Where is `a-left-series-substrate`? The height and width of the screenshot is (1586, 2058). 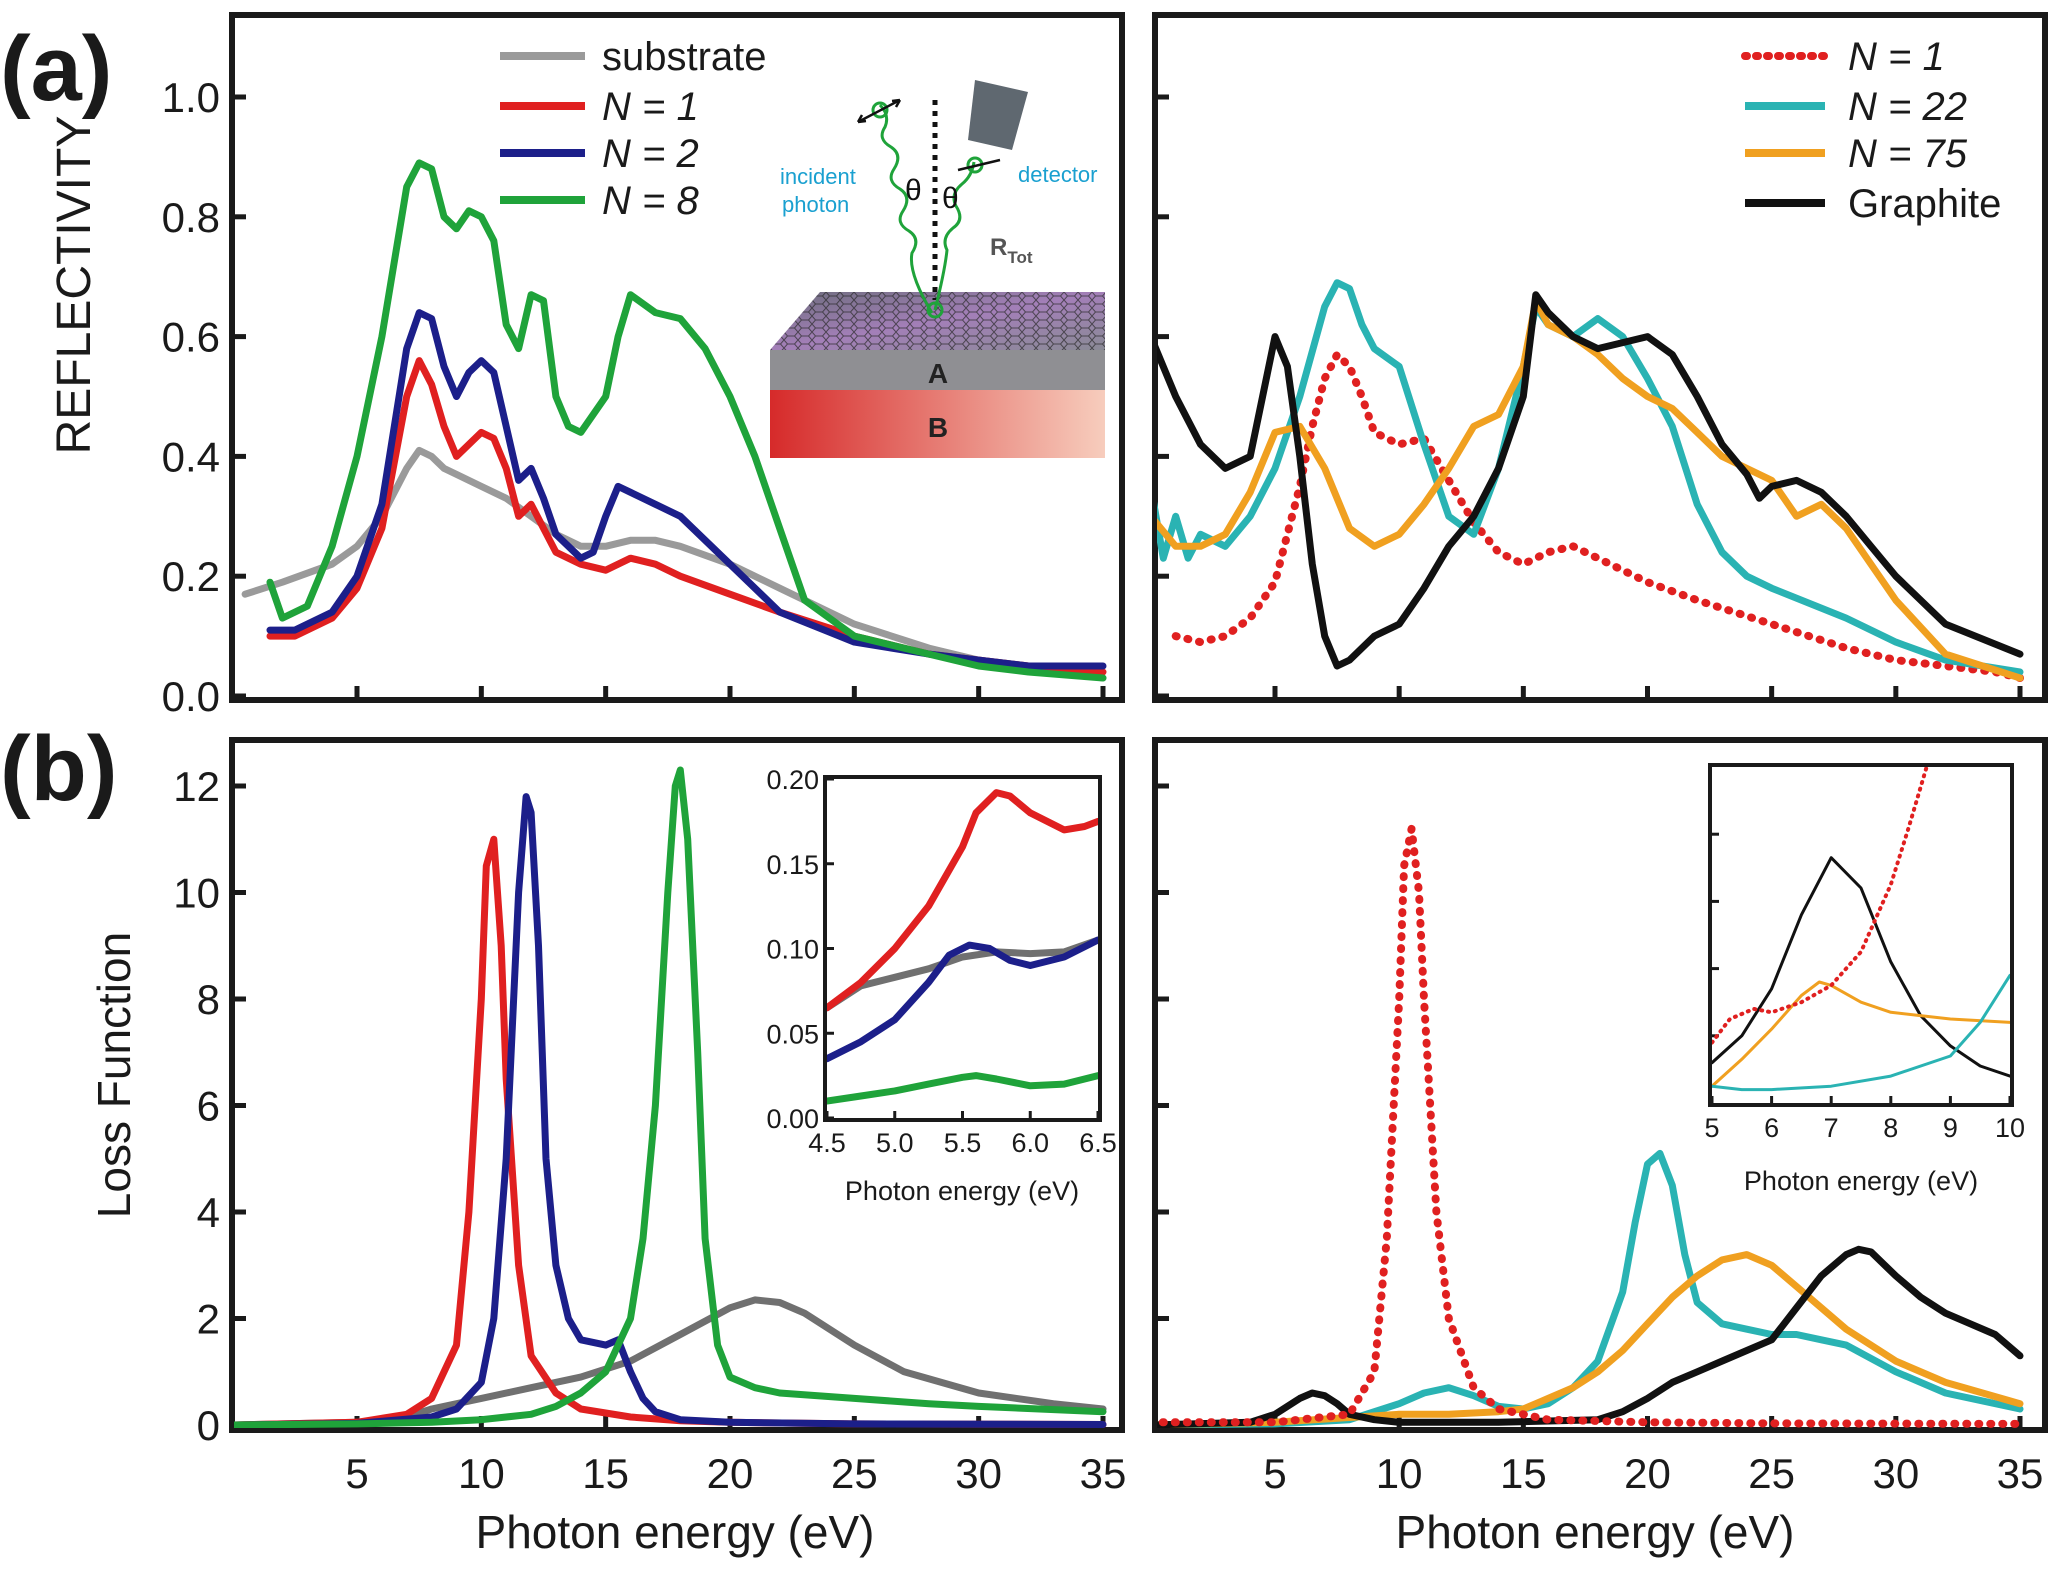 a-left-series-substrate is located at coordinates (674, 564).